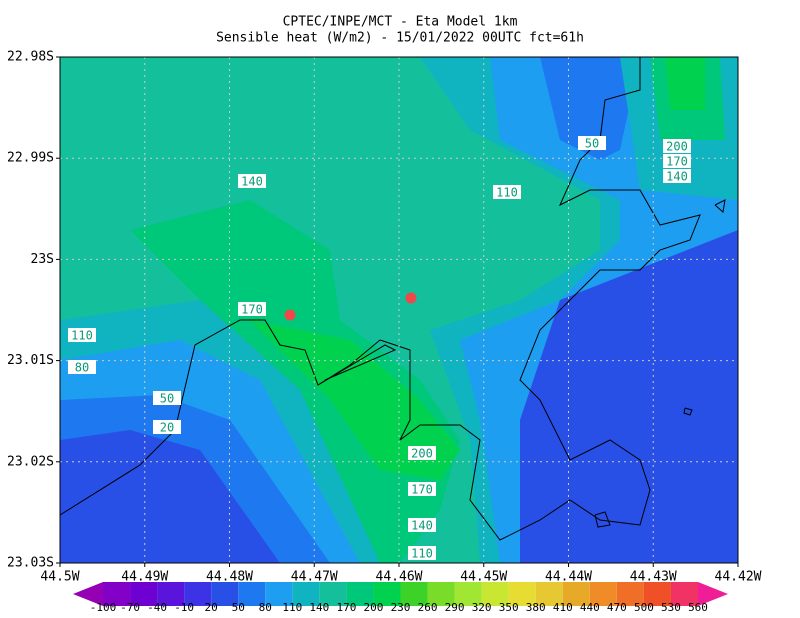 This screenshot has height=618, width=800. Describe the element at coordinates (184, 607) in the screenshot. I see `colorbar-label: -10` at that location.